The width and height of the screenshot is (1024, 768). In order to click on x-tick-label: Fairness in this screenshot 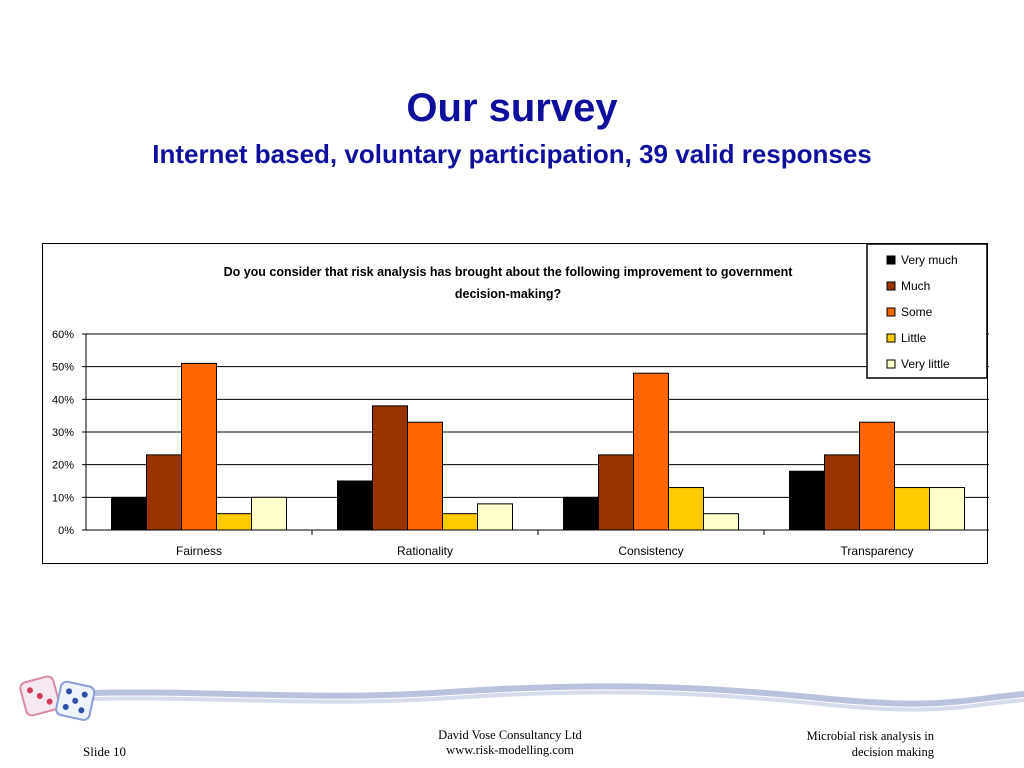, I will do `click(199, 551)`.